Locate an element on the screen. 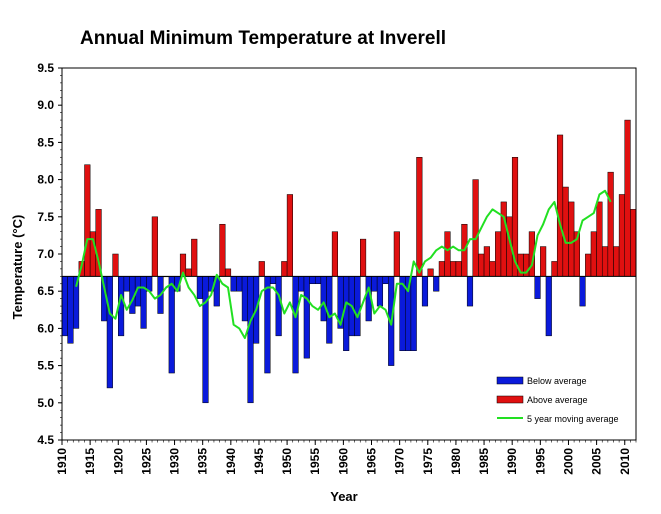 The width and height of the screenshot is (661, 514). bar-1986 is located at coordinates (492, 269).